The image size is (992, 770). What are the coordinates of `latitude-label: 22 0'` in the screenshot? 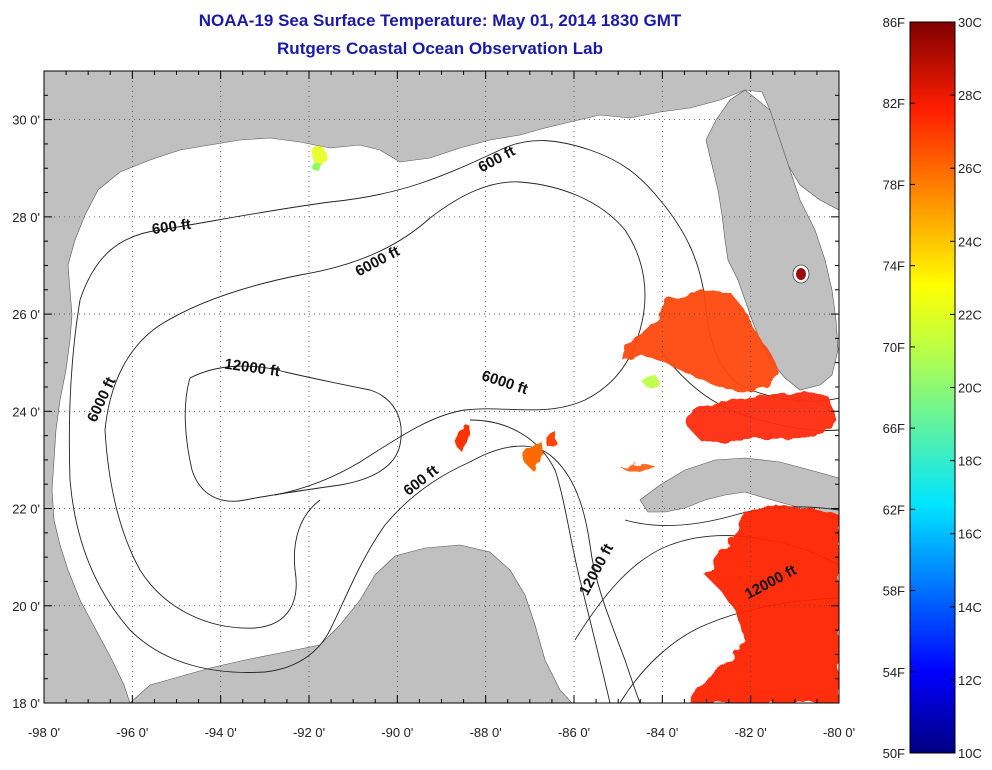 It's located at (26, 509).